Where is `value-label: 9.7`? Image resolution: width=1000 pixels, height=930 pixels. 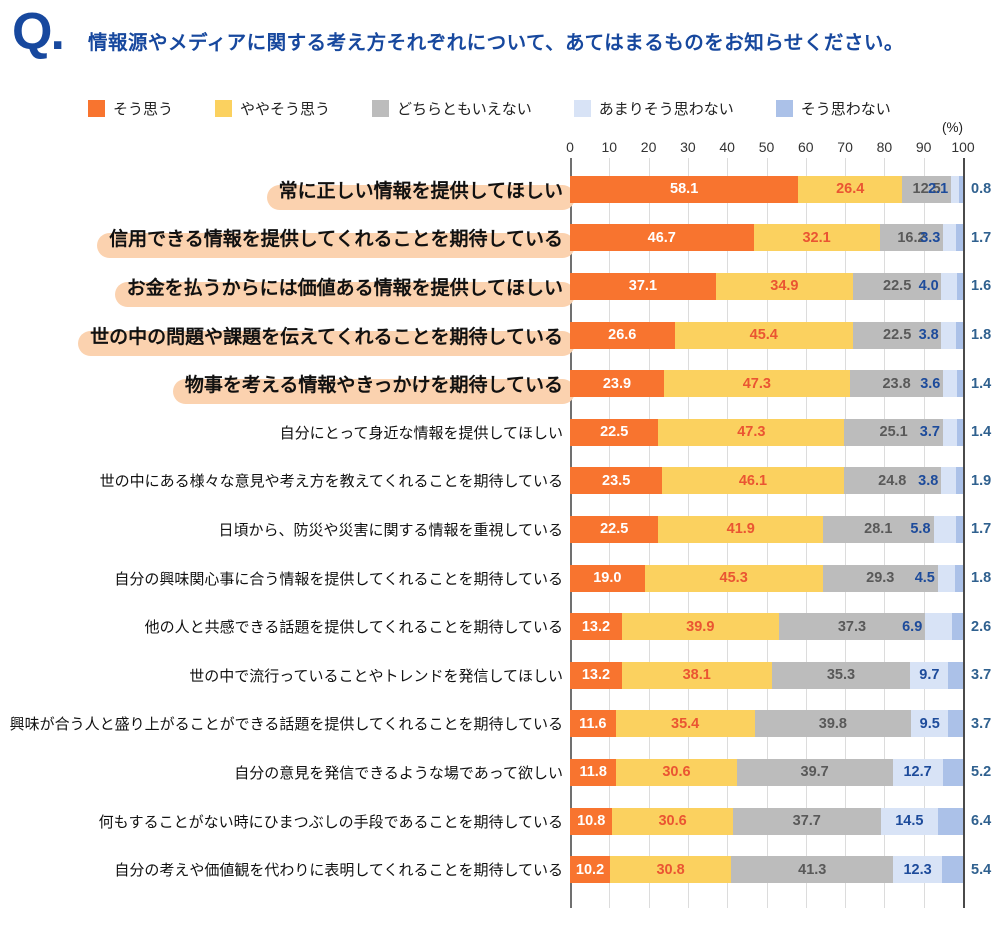
value-label: 9.7 is located at coordinates (929, 675).